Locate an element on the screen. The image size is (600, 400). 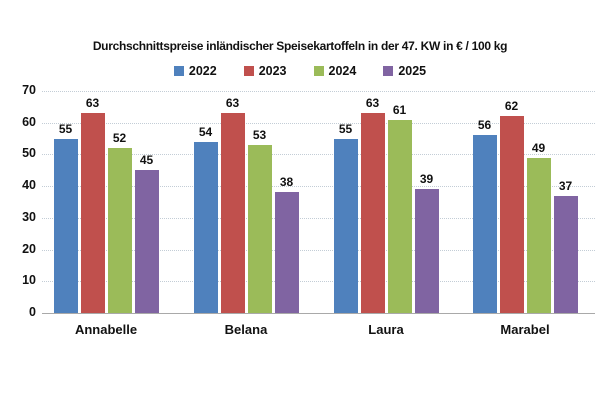
y-axis-tick-20: 20 is located at coordinates (29, 248).